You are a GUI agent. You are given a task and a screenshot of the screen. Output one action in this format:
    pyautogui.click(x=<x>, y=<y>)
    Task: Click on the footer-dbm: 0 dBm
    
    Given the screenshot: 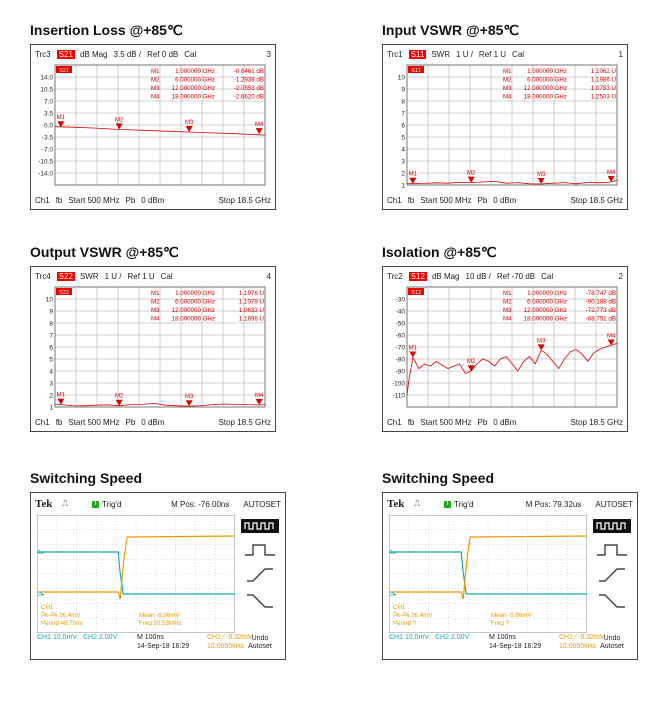 What is the action you would take?
    pyautogui.click(x=505, y=200)
    